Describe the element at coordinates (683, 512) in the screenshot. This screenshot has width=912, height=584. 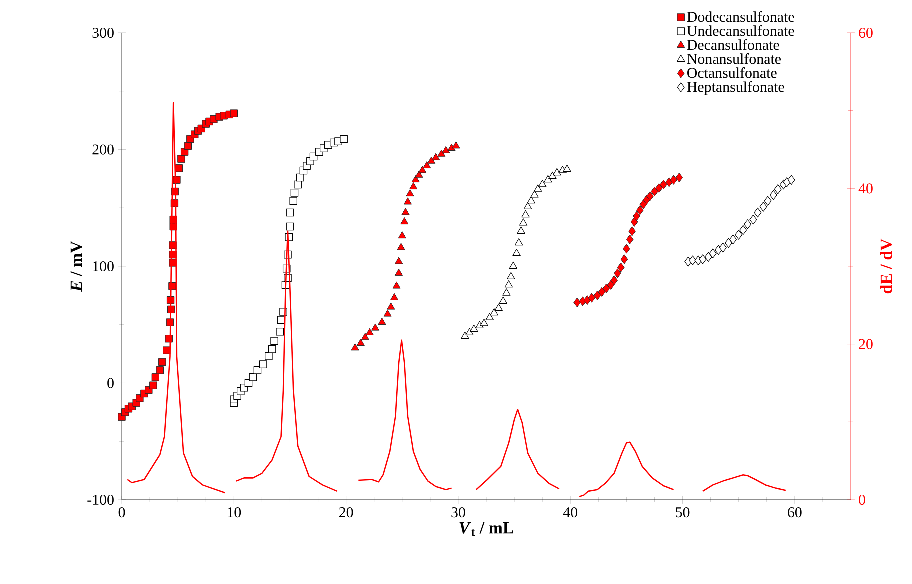
I see `x-tick-label: 50` at that location.